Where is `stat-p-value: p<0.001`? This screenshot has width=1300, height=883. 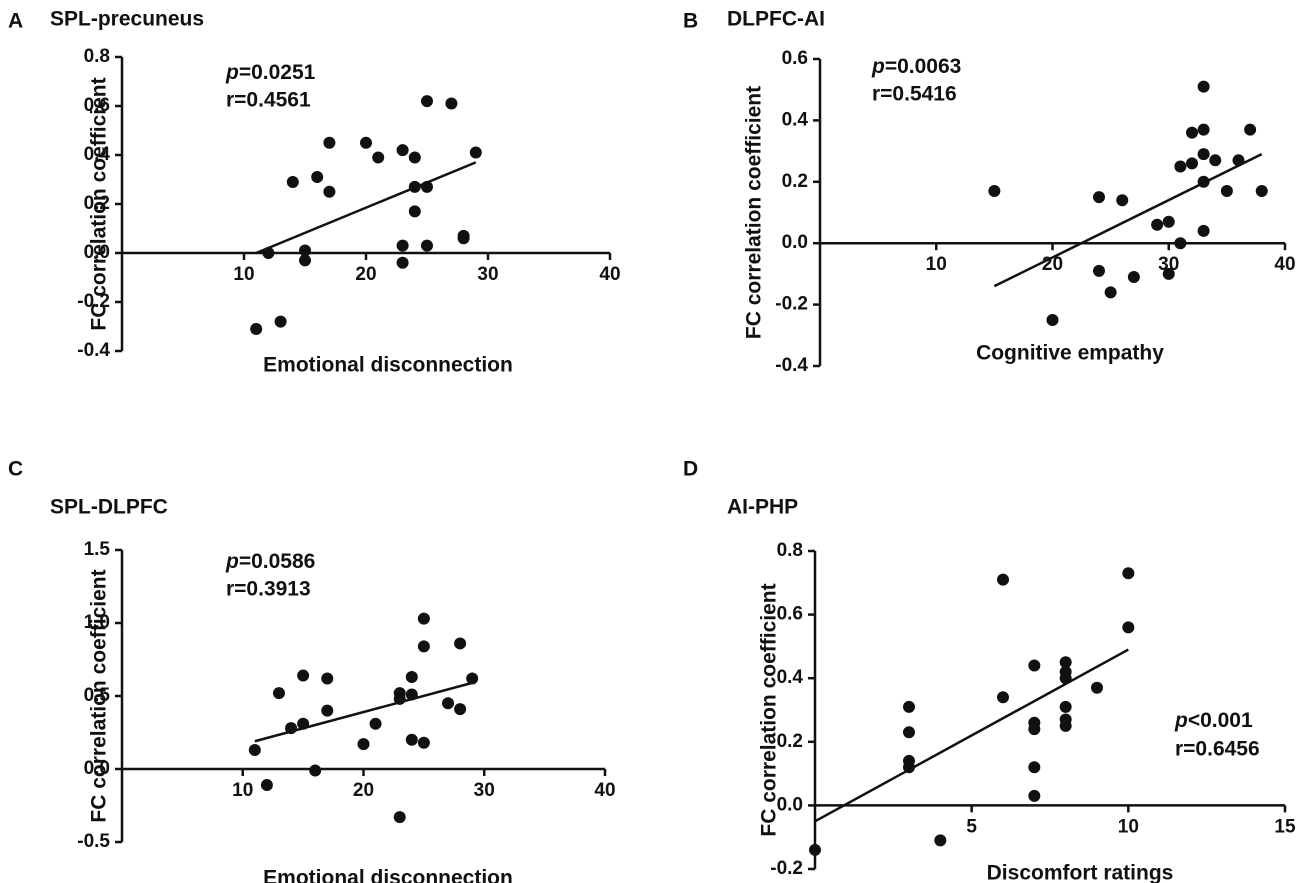
stat-p-value: p<0.001 is located at coordinates (1213, 720).